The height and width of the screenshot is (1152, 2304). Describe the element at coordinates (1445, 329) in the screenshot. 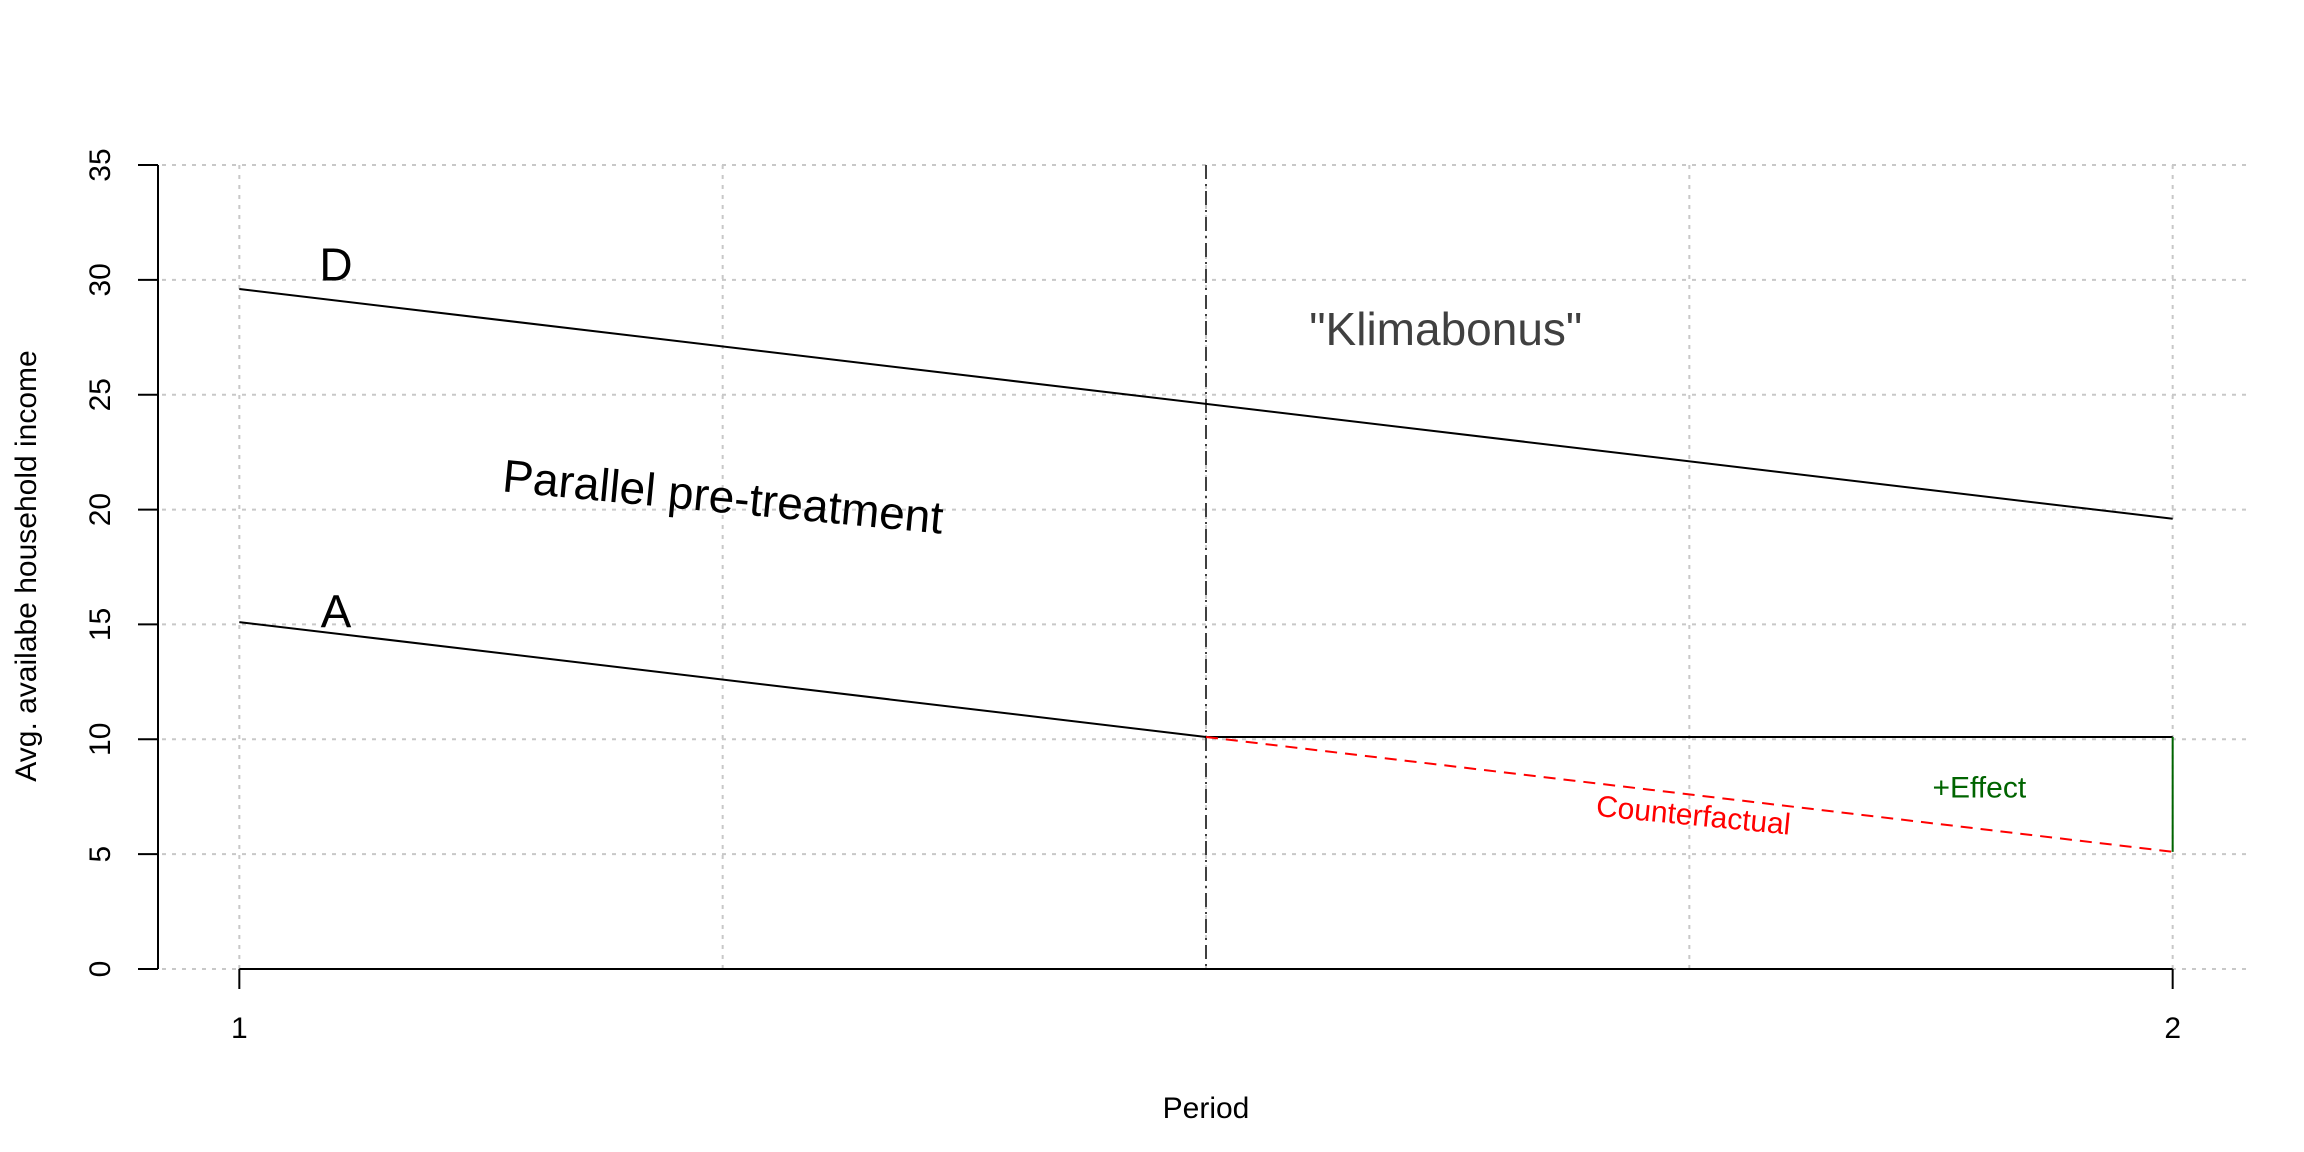

I see `annotation-klimabonus: "Klimabonus"` at that location.